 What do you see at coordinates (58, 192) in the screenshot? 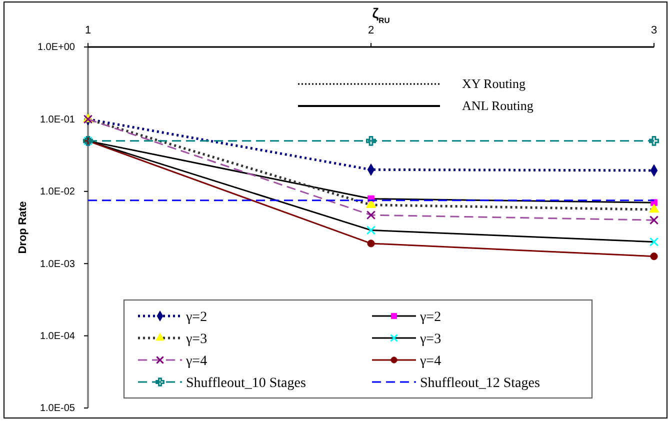
I see `y-tick-label: 1.0E-02` at bounding box center [58, 192].